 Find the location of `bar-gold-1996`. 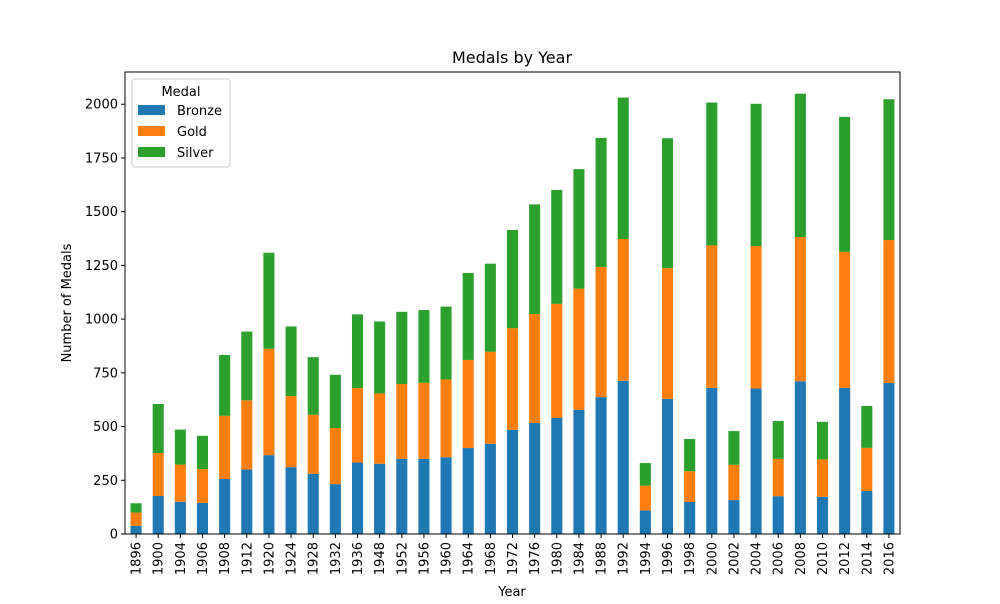

bar-gold-1996 is located at coordinates (667, 333).